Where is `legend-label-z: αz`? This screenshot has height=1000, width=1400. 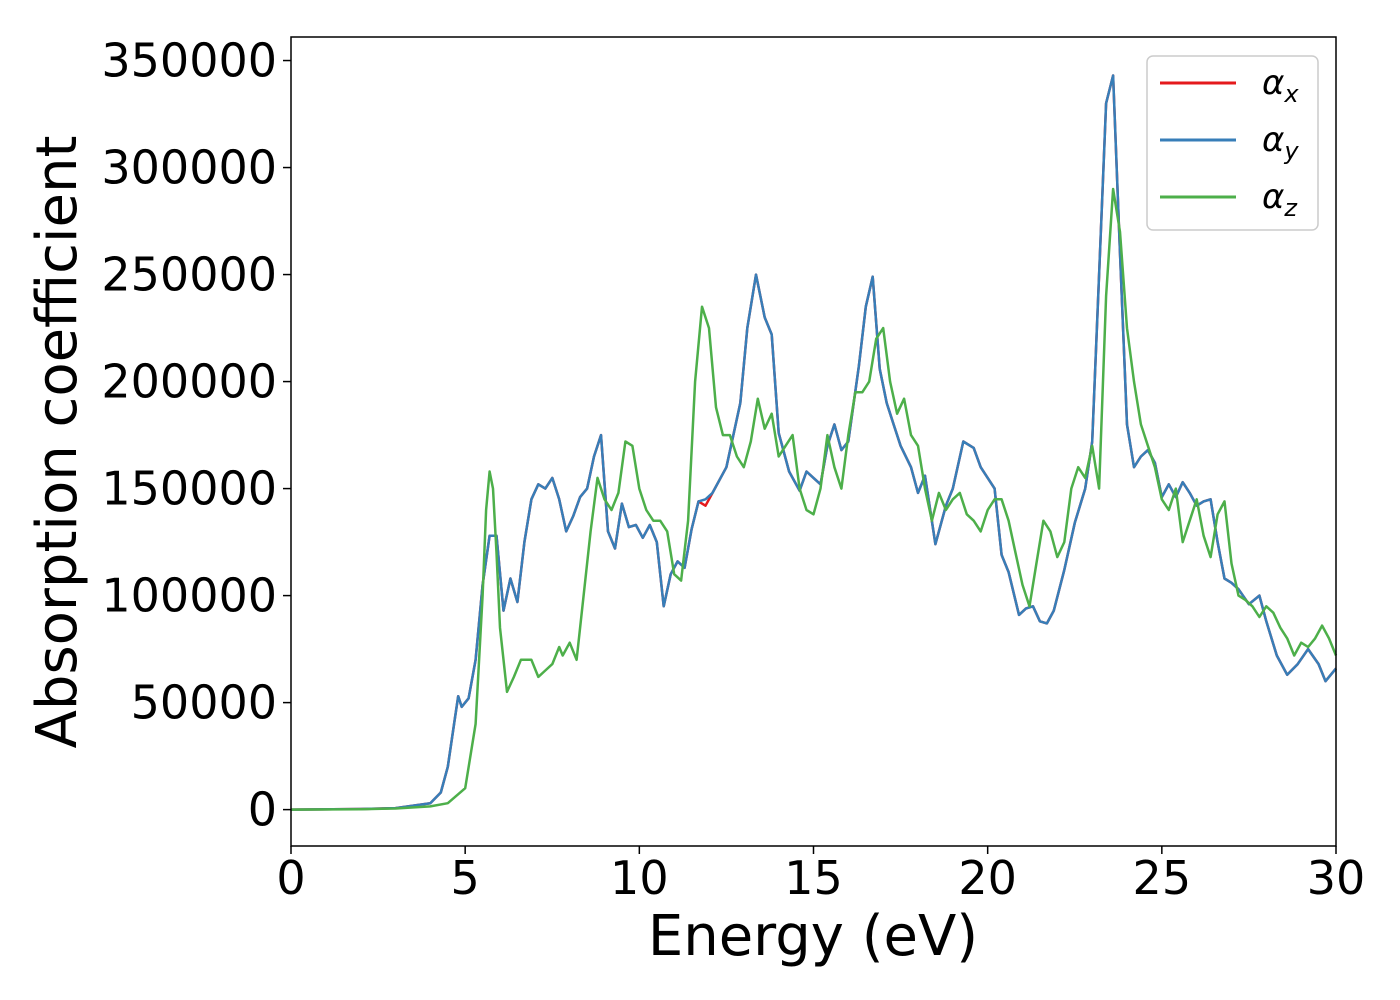 legend-label-z: αz is located at coordinates (1280, 199).